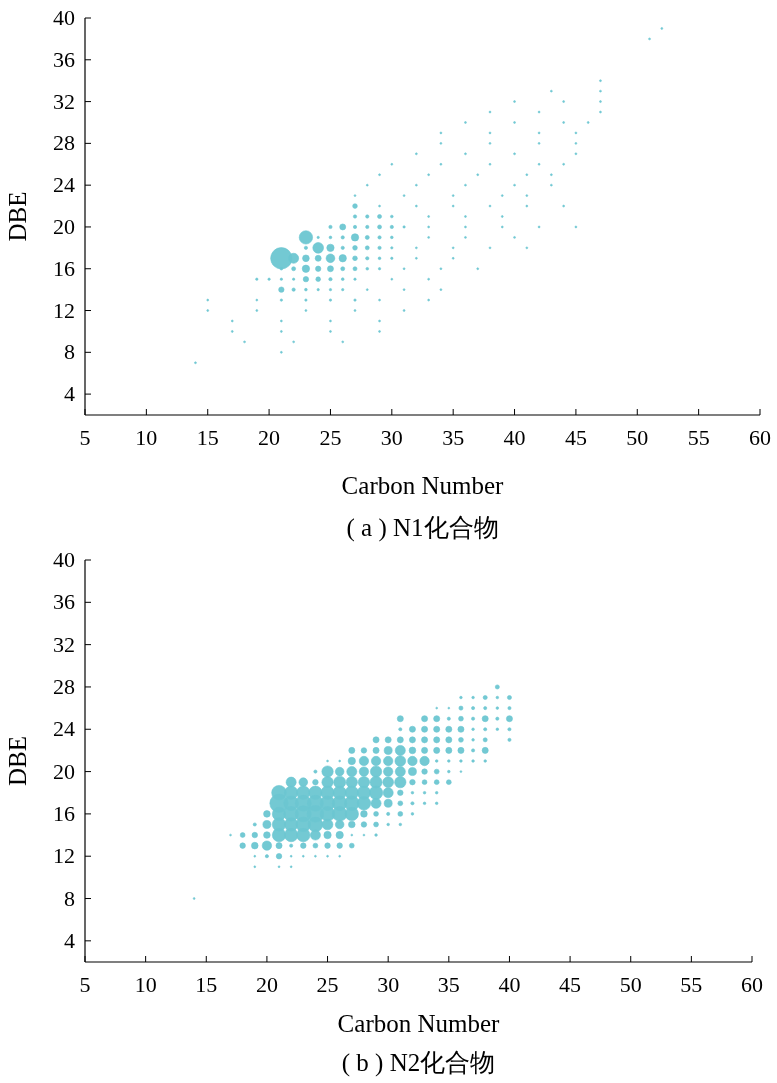 This screenshot has width=777, height=1083. What do you see at coordinates (422, 528) in the screenshot?
I see `text: ( a ) N1化合物` at bounding box center [422, 528].